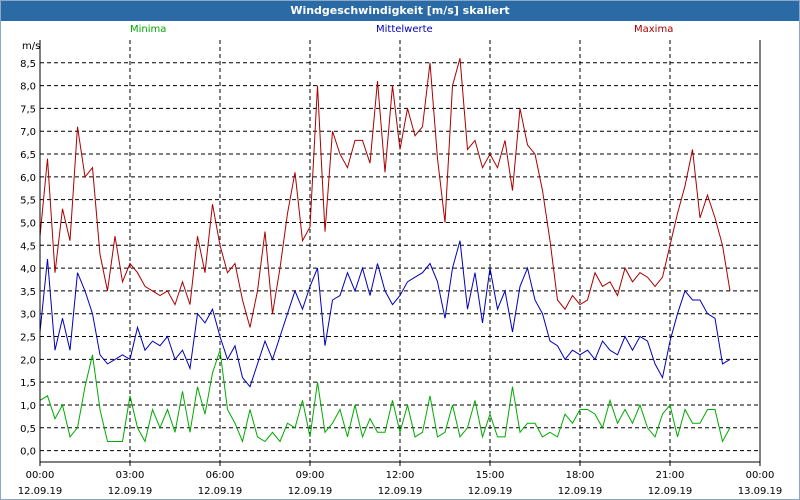 This screenshot has height=500, width=800. I want to click on y-tick-label: 2,0, so click(28, 360).